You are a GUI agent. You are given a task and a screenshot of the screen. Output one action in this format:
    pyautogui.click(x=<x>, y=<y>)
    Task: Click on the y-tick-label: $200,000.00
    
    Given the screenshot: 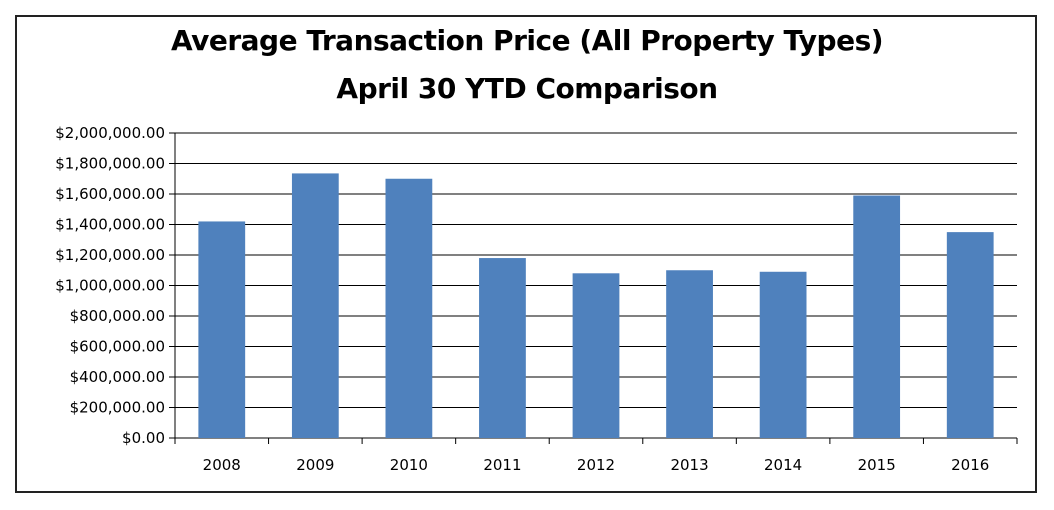 What is the action you would take?
    pyautogui.click(x=117, y=408)
    